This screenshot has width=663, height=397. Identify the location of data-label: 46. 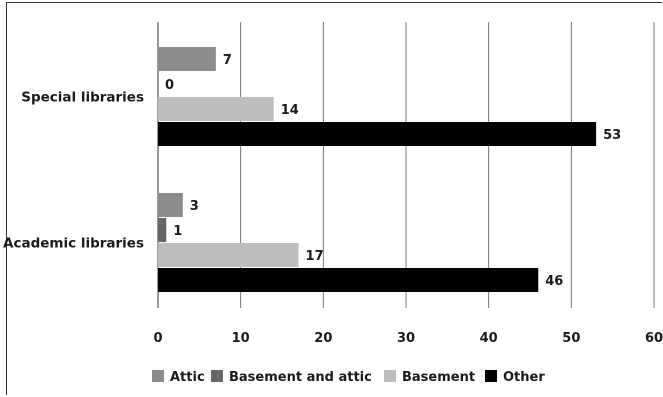
(554, 281).